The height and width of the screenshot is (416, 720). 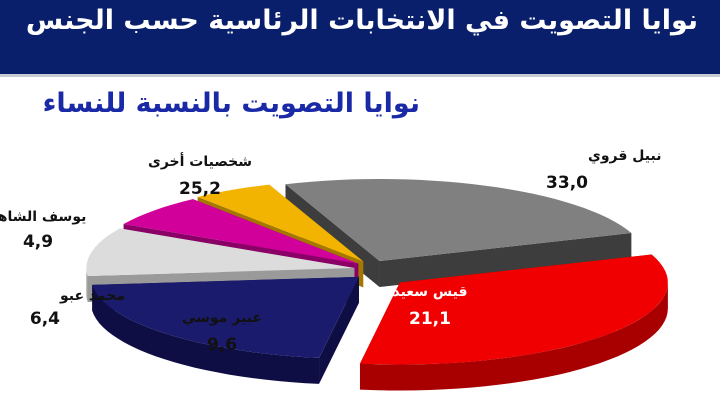 I want to click on chart-subtitle: نوايا التصويت بالنسبة للنساء, so click(x=231, y=103).